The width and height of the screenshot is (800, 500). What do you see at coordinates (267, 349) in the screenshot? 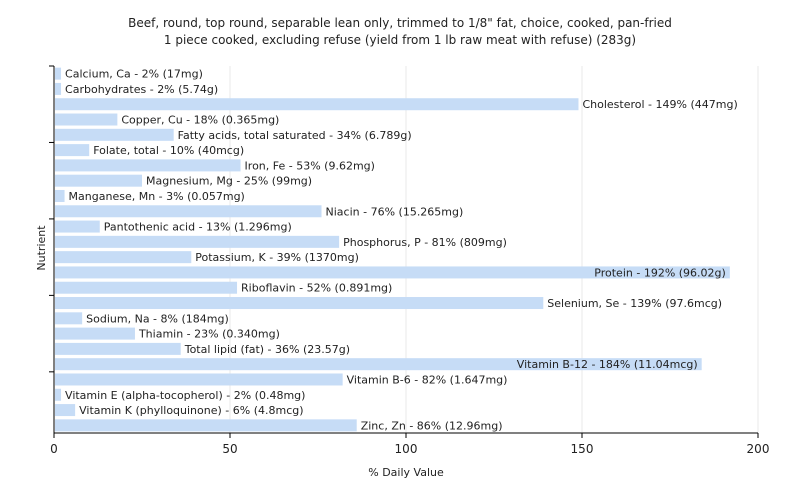
I see `bar-label-18: Total lipid (fat) - 36% (23.57g)` at bounding box center [267, 349].